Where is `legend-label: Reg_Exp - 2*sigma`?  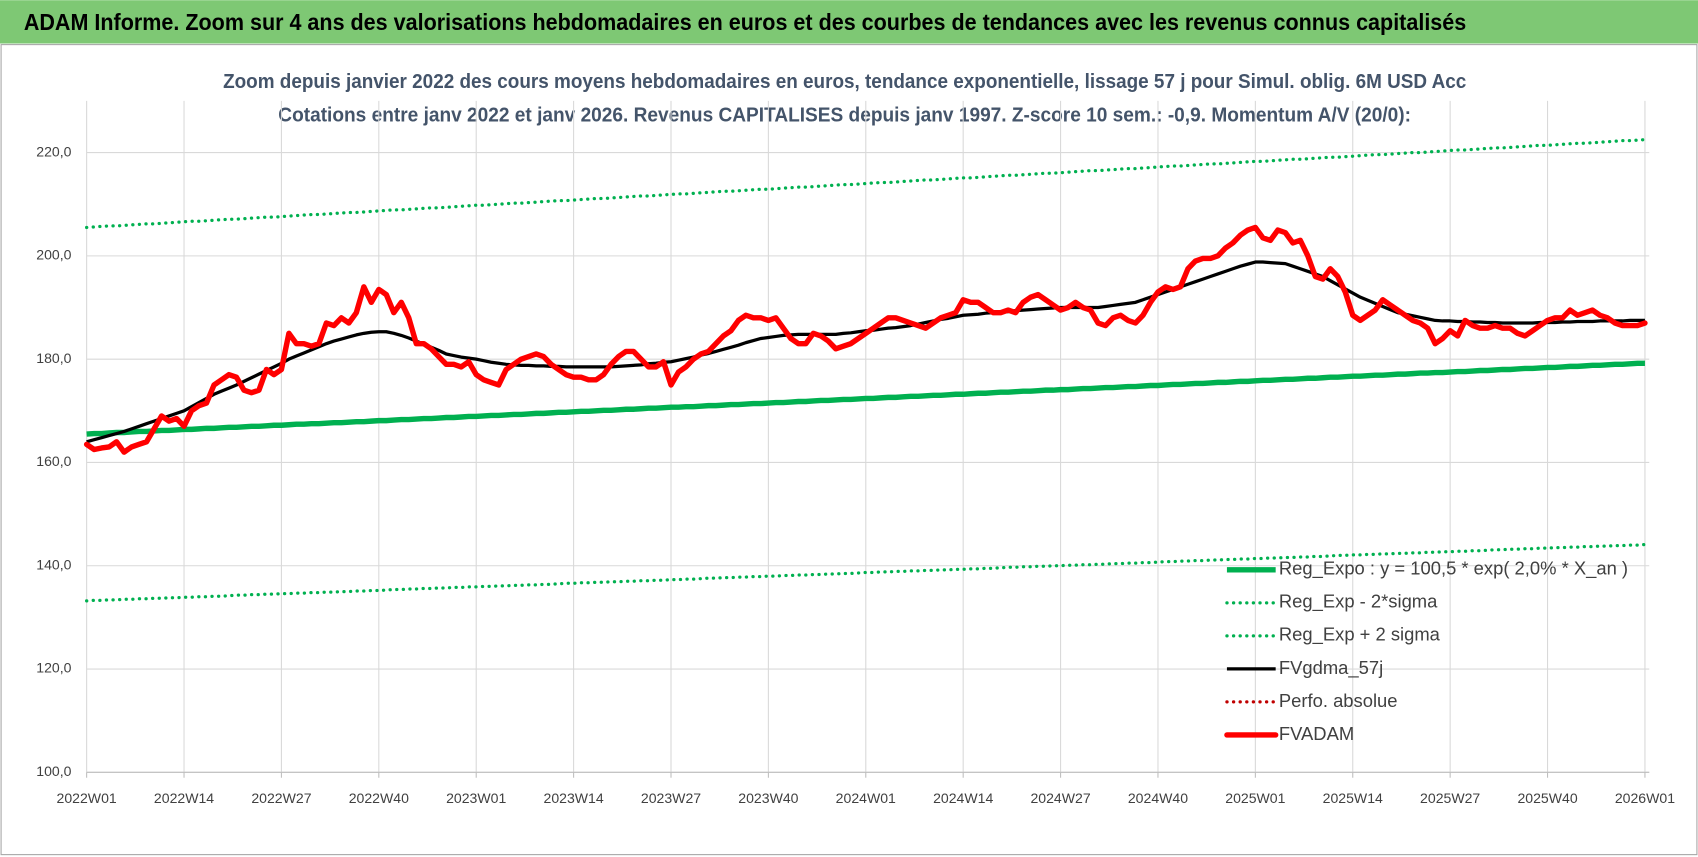 legend-label: Reg_Exp - 2*sigma is located at coordinates (1358, 602).